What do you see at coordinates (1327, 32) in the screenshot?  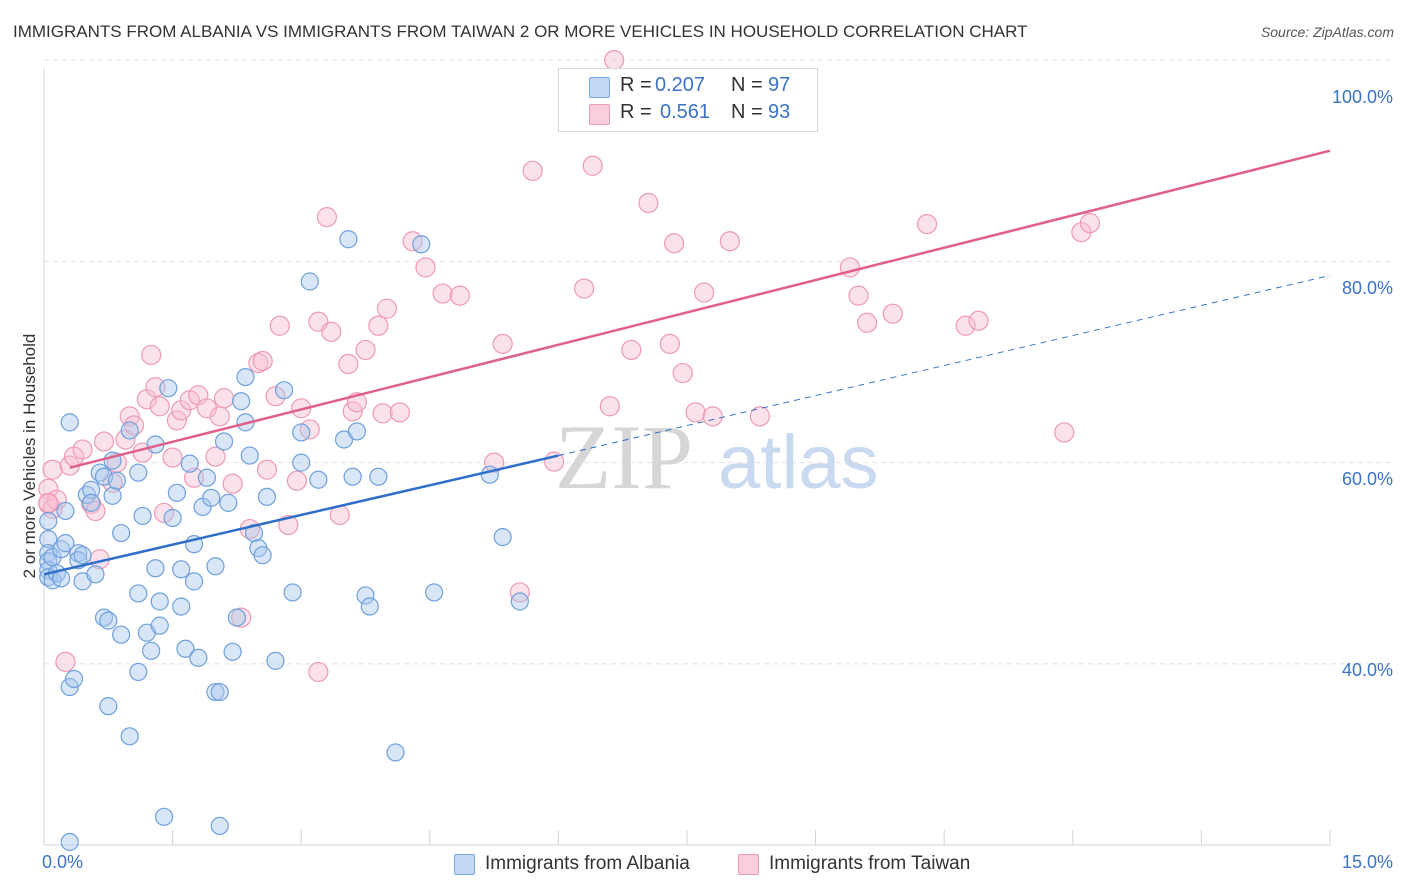 I see `source-label: Source: ZipAtlas.com` at bounding box center [1327, 32].